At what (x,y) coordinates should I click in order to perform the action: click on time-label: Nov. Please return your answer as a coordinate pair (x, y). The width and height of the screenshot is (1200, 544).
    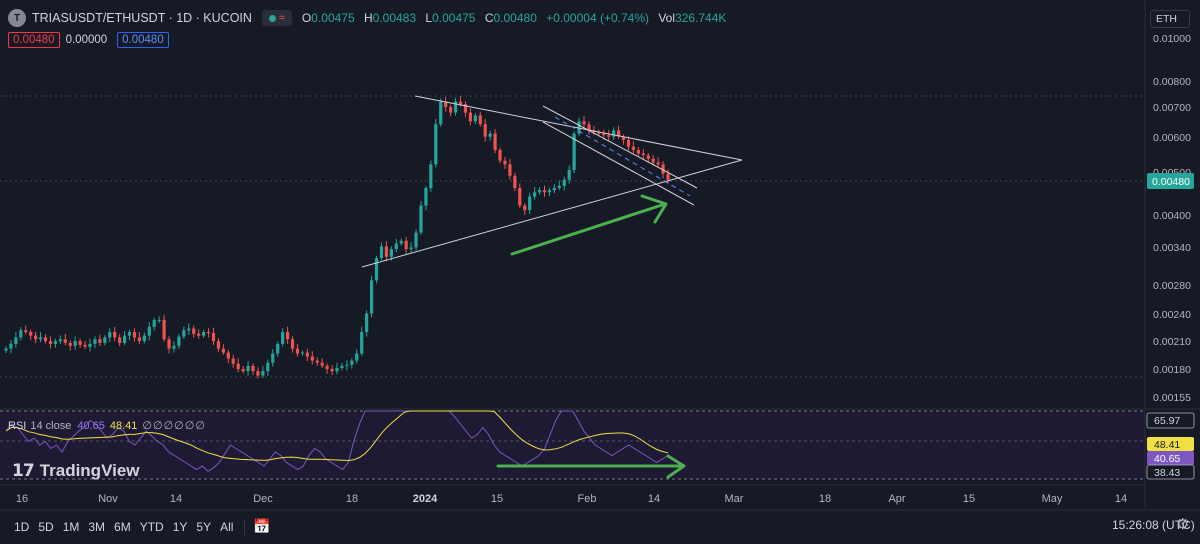
    Looking at the image, I should click on (108, 499).